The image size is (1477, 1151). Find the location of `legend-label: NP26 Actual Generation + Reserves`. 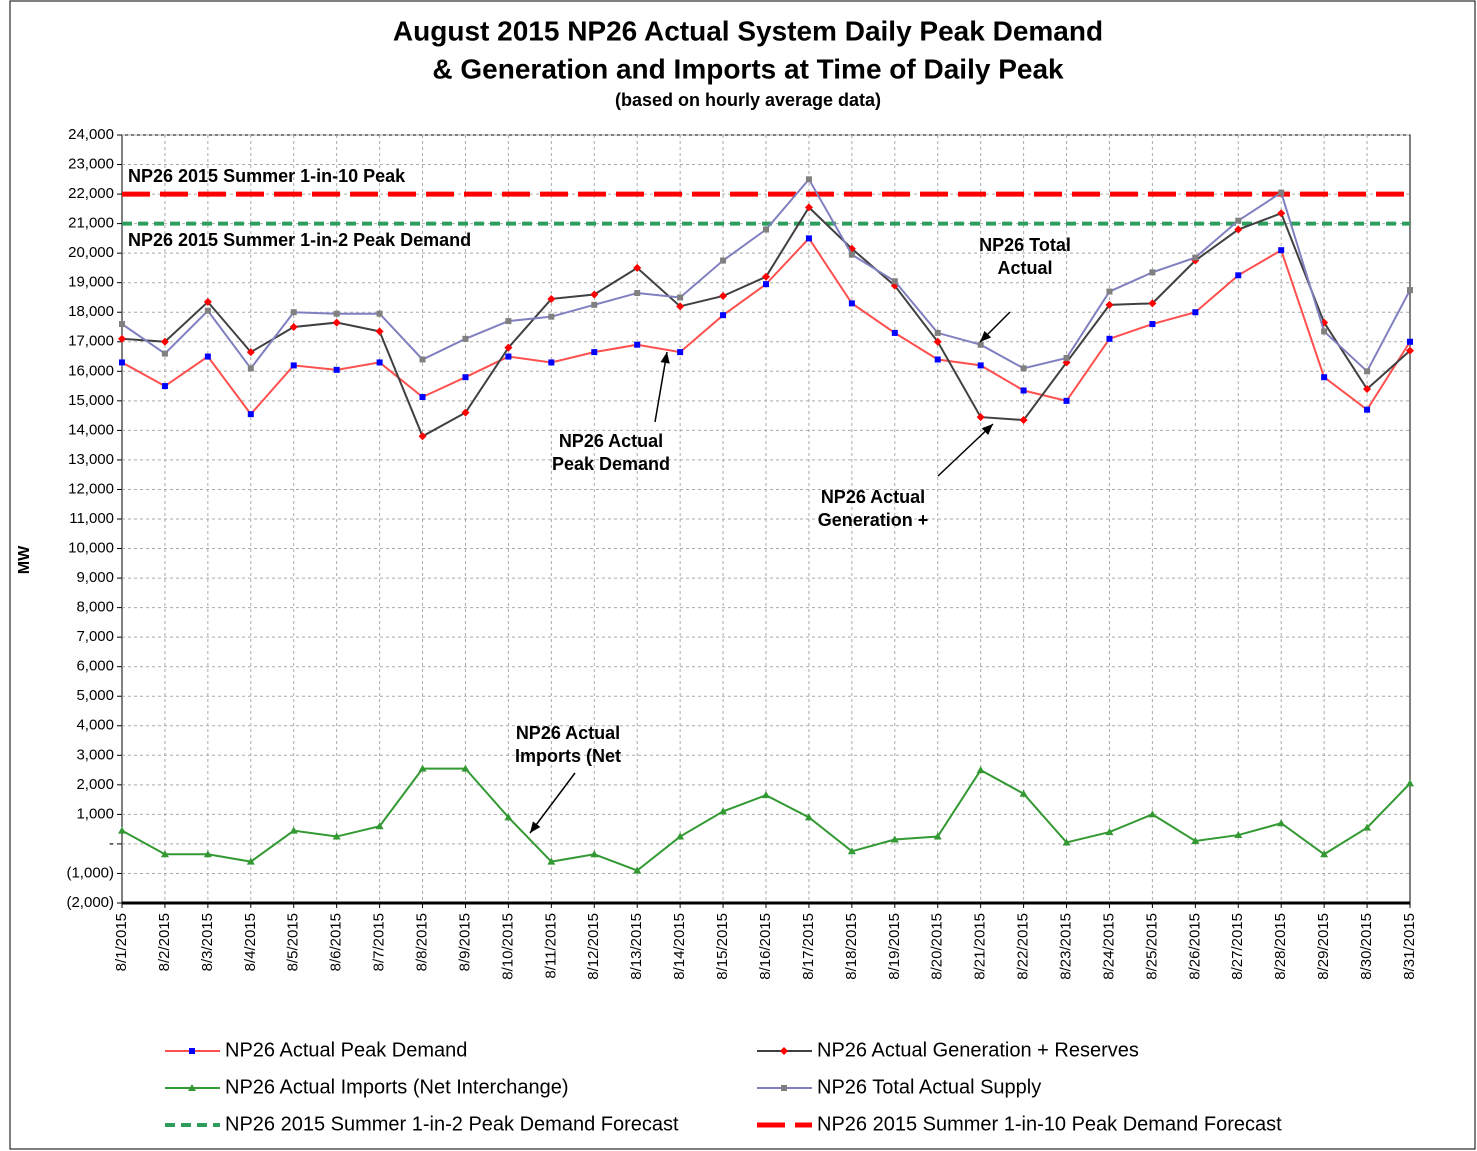

legend-label: NP26 Actual Generation + Reserves is located at coordinates (978, 1050).